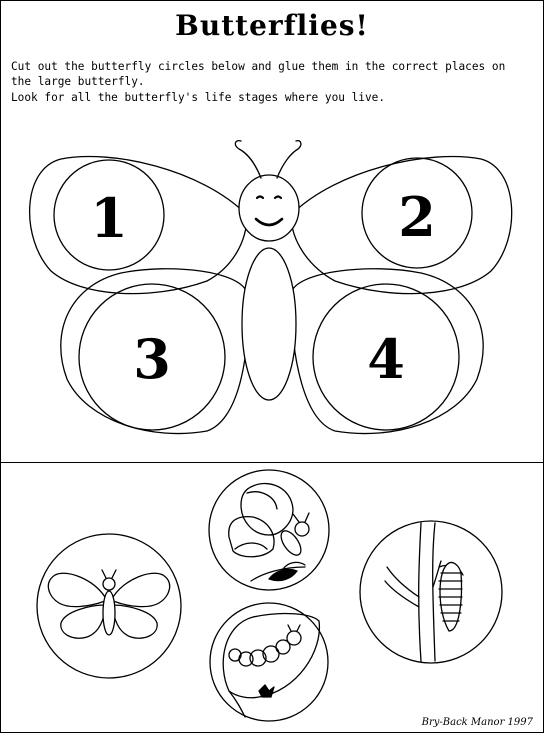 This screenshot has height=733, width=544. What do you see at coordinates (278, 197) in the screenshot?
I see `right-eye` at bounding box center [278, 197].